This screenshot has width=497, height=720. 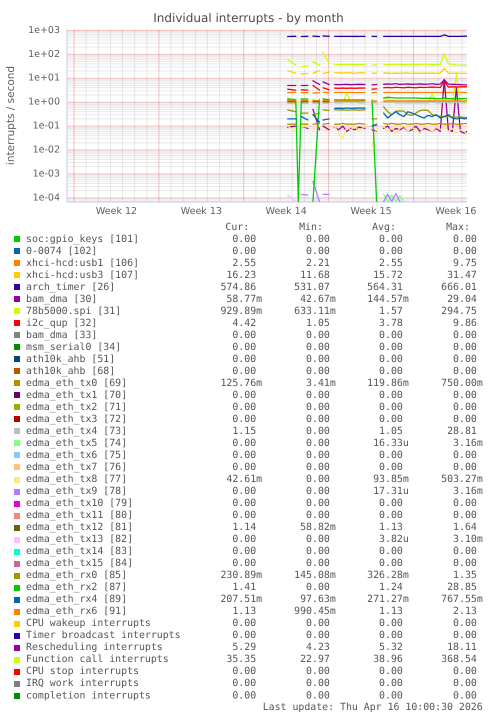 What do you see at coordinates (77, 408) in the screenshot?
I see `legend-label: edma_eth_tx2 [71]` at bounding box center [77, 408].